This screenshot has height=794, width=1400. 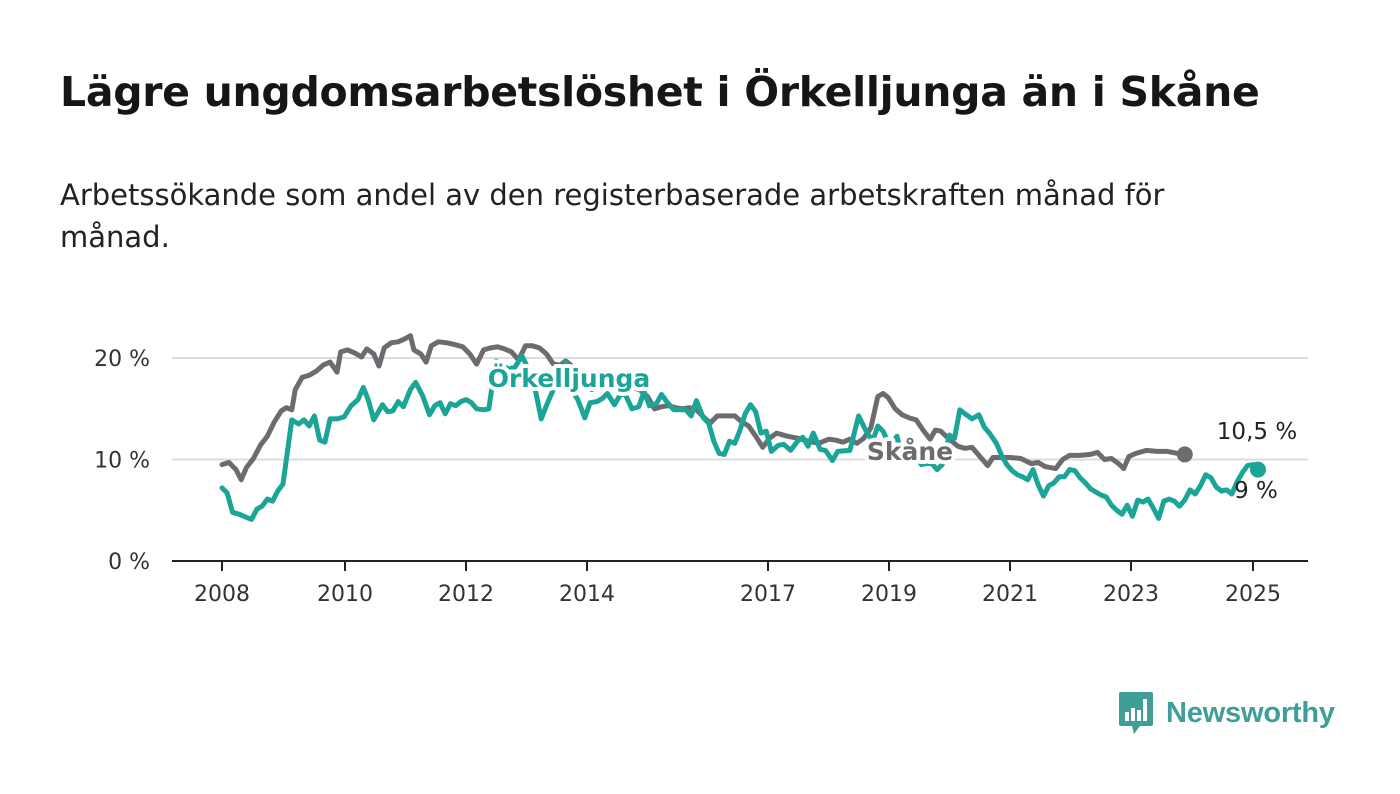 What do you see at coordinates (1250, 712) in the screenshot?
I see `brand-name: Newsworthy` at bounding box center [1250, 712].